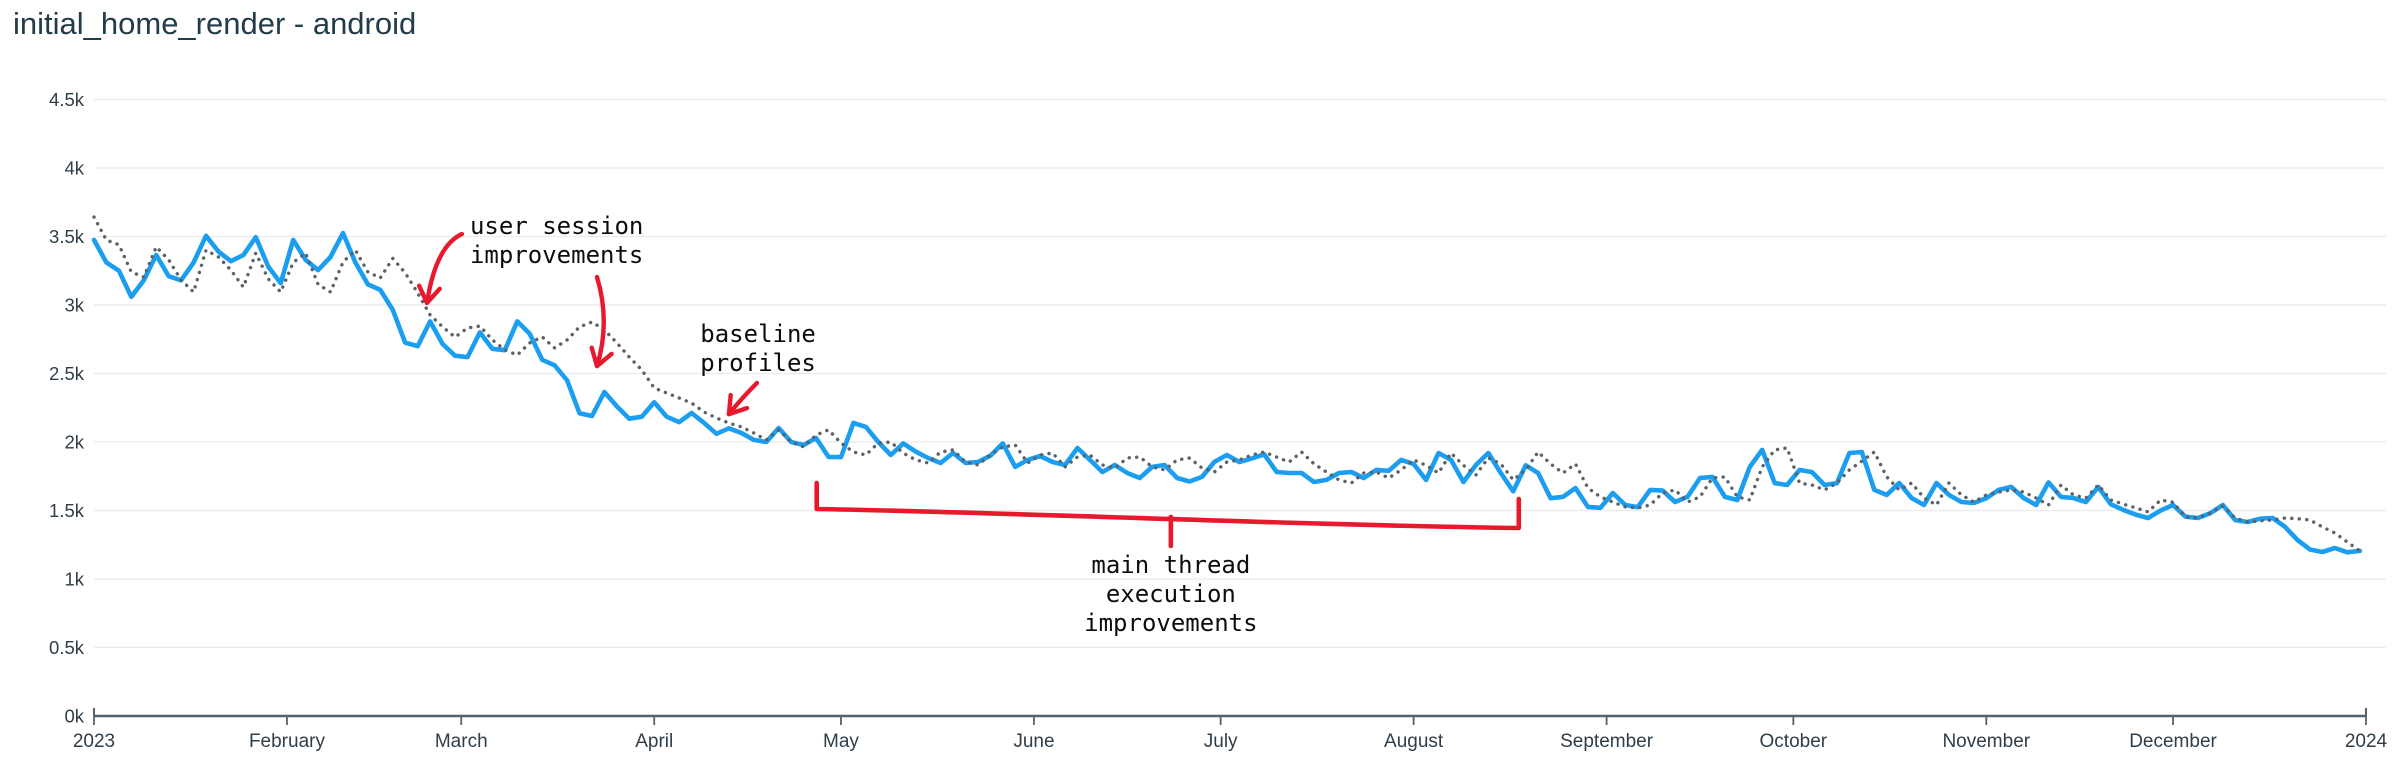 The width and height of the screenshot is (2394, 758). Describe the element at coordinates (74, 304) in the screenshot. I see `y-axis-tick-label: 3k` at that location.